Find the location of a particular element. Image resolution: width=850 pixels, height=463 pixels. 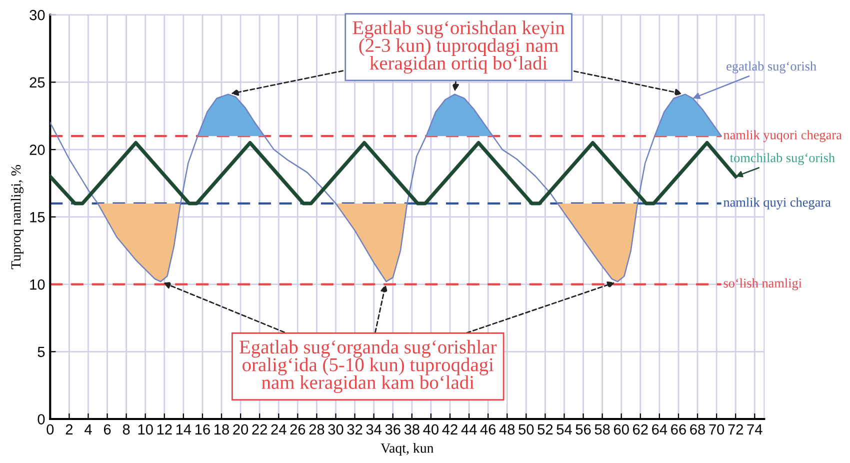

x-tick-label: 54 is located at coordinates (564, 429).